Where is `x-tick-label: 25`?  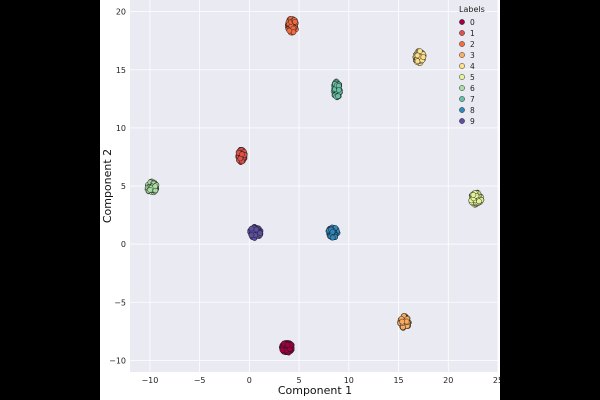 x-tick-label: 25 is located at coordinates (496, 380).